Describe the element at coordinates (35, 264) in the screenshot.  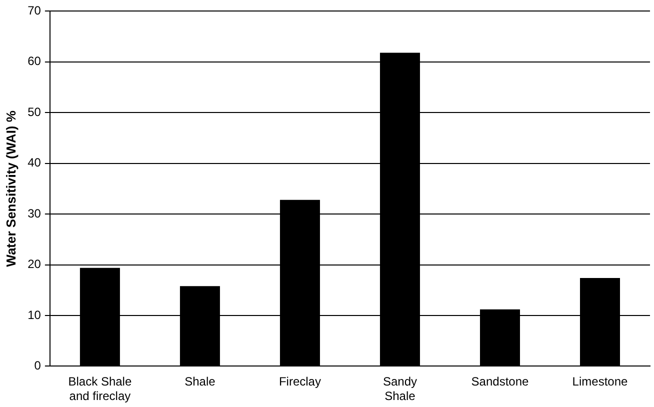
I see `y-tick-label: 20` at that location.